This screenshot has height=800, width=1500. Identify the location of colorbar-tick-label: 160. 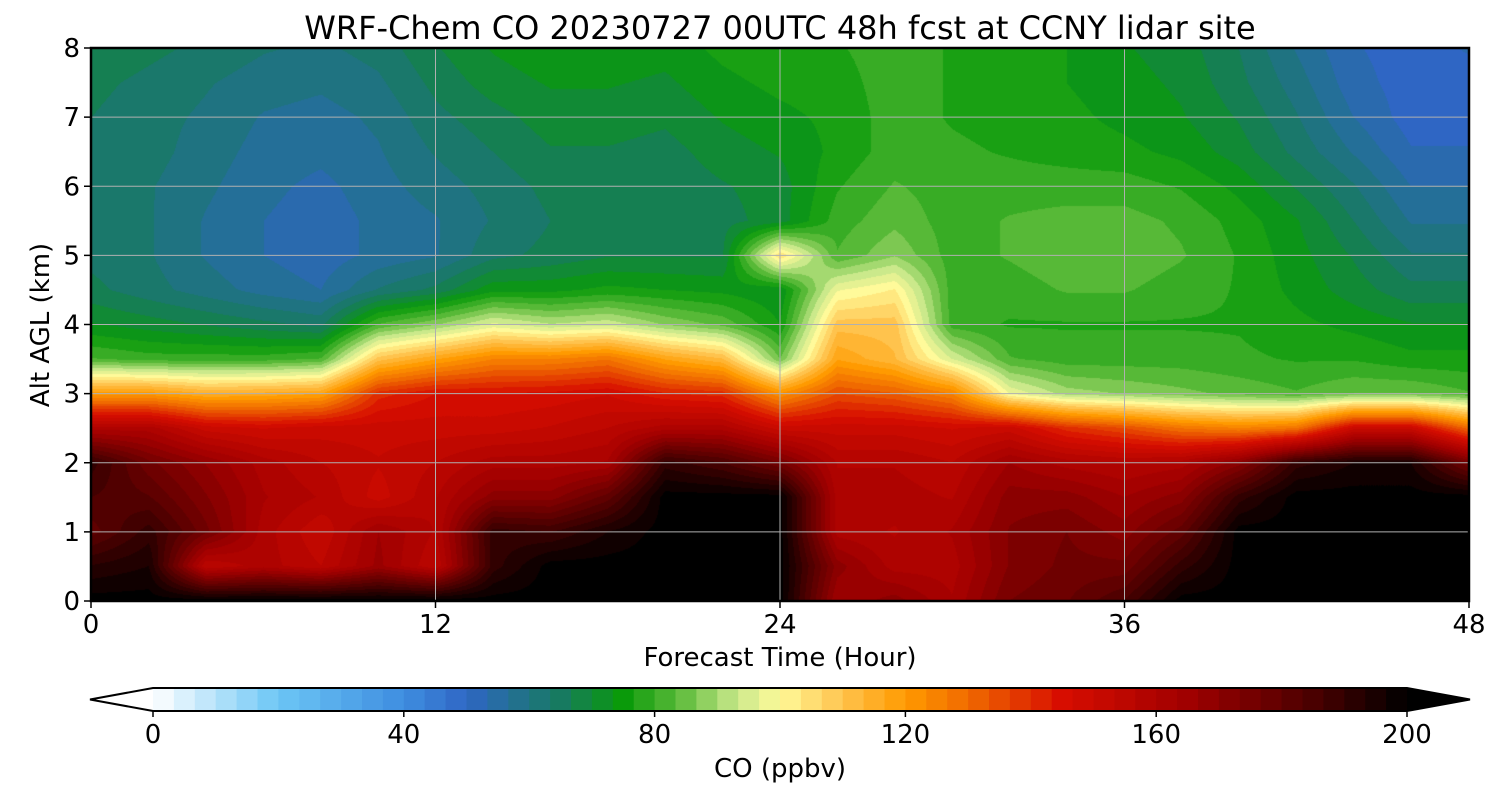
(1156, 735).